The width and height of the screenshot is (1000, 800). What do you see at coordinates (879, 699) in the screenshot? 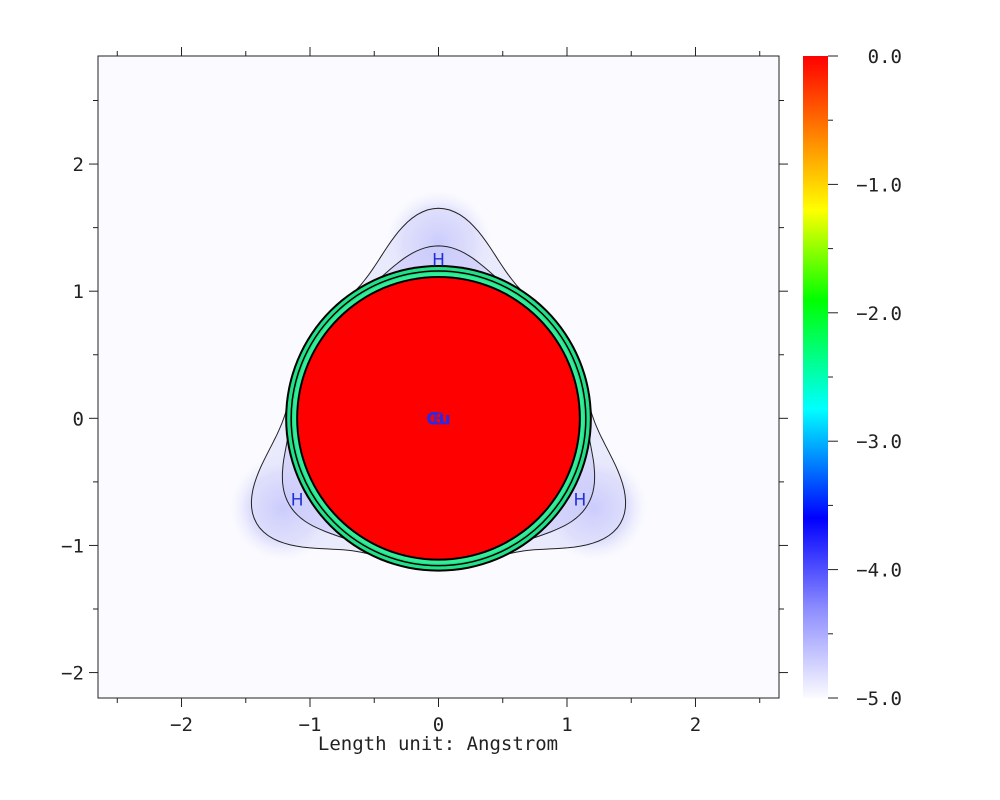
I see `colorbar-tick-label: −5.0` at bounding box center [879, 699].